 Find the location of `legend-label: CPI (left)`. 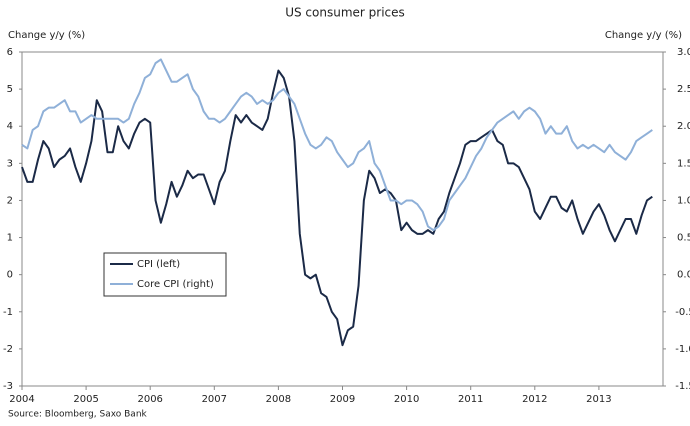

legend-label: CPI (left) is located at coordinates (158, 264).